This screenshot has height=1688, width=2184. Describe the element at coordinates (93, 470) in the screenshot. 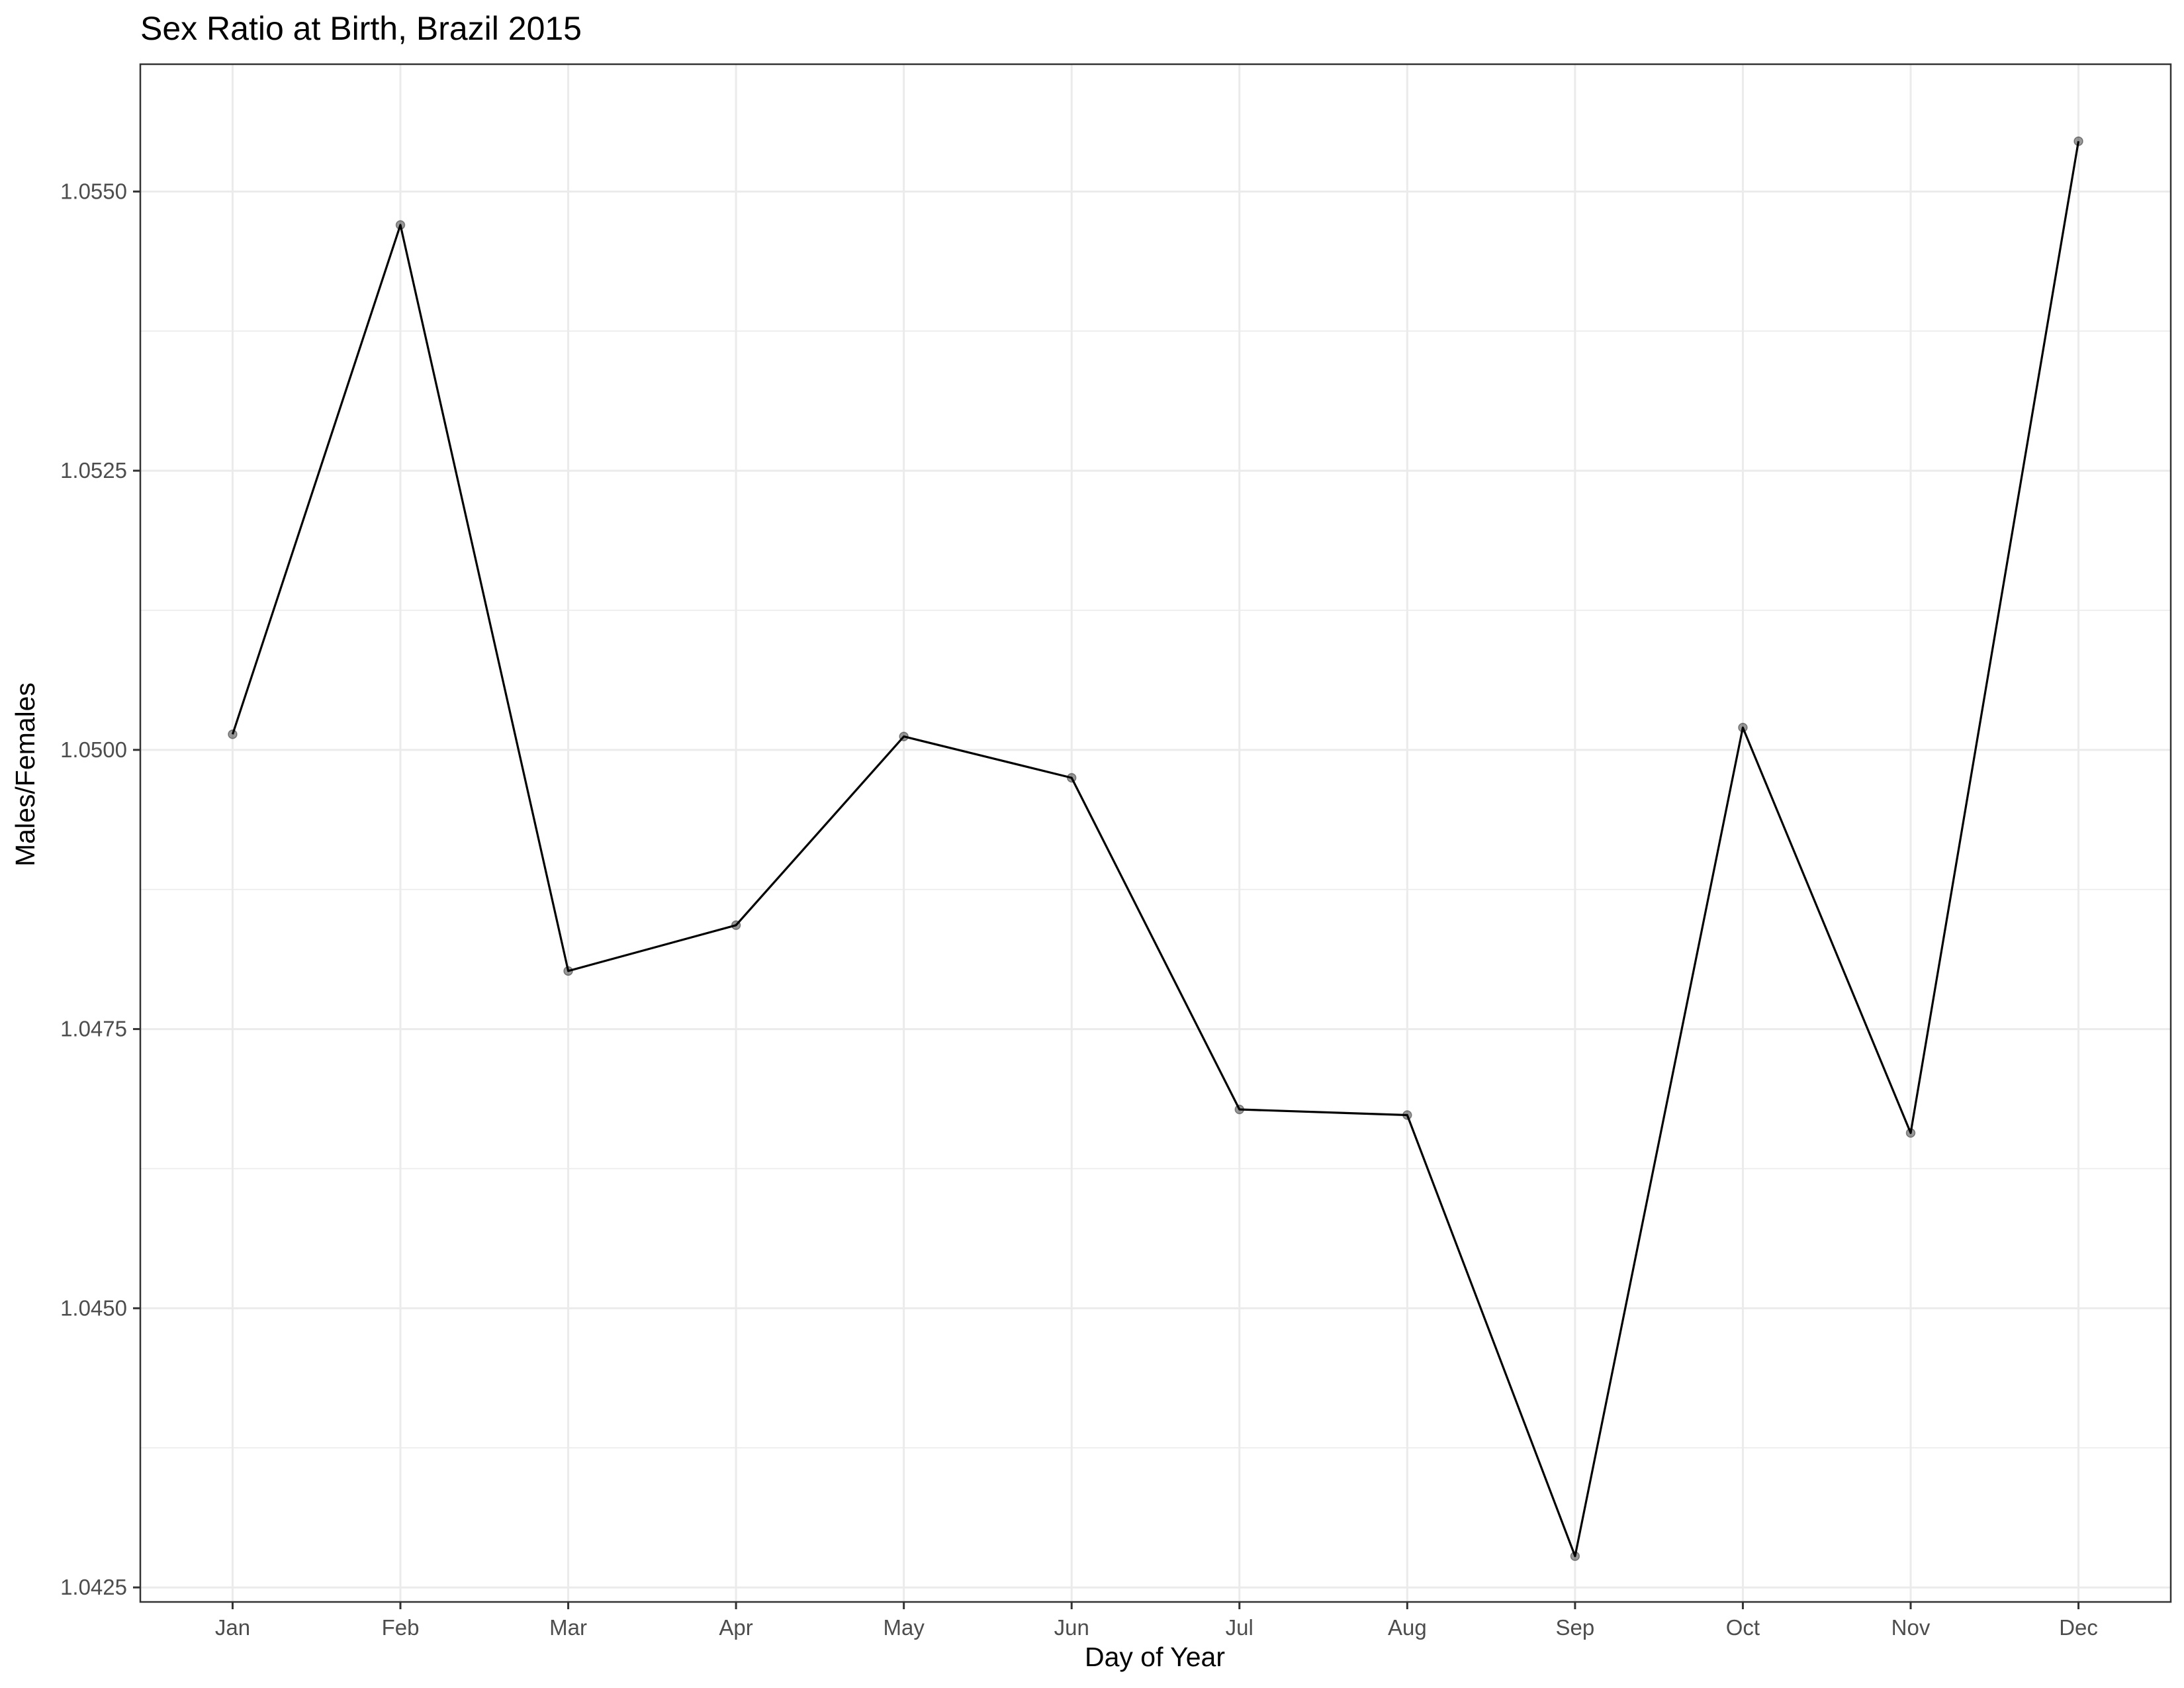

I see `y-tick-label: 1.0525` at that location.